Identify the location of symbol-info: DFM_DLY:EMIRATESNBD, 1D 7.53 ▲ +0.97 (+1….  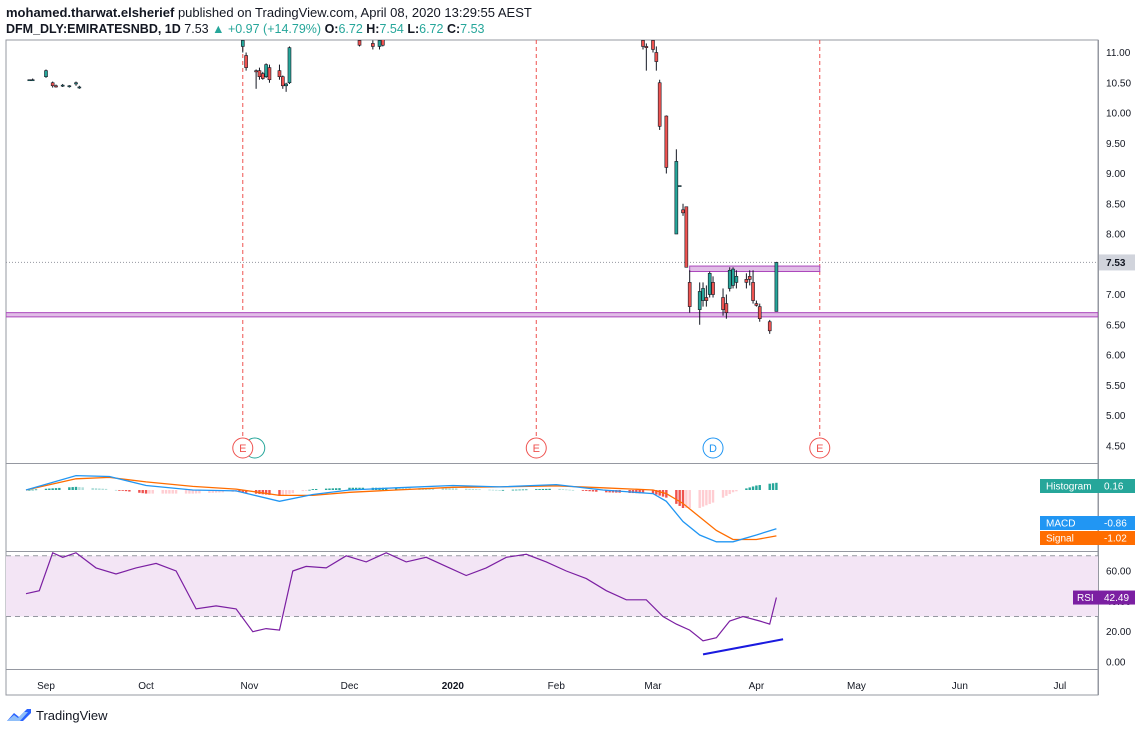
(573, 29).